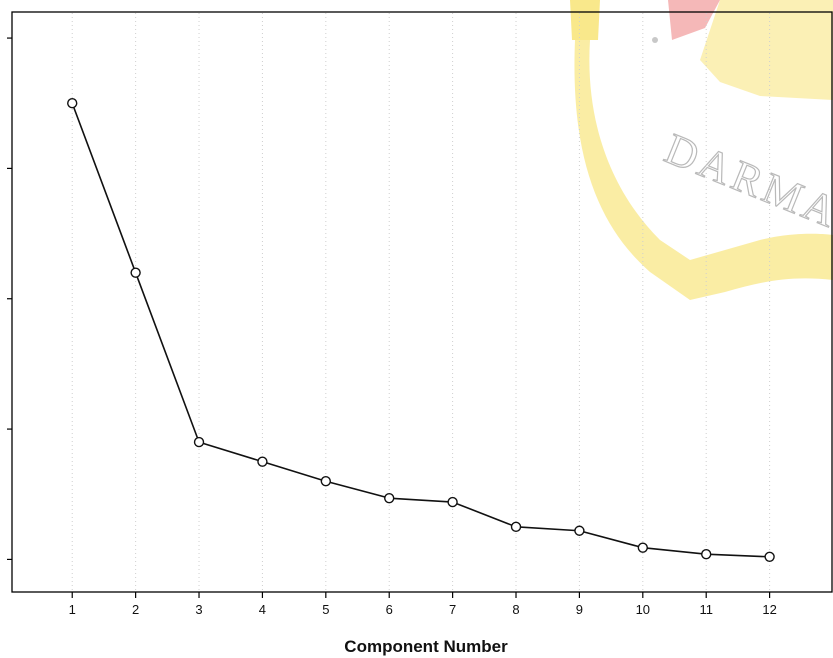 This screenshot has width=833, height=658. What do you see at coordinates (655, 40) in the screenshot?
I see `watermark-dot` at bounding box center [655, 40].